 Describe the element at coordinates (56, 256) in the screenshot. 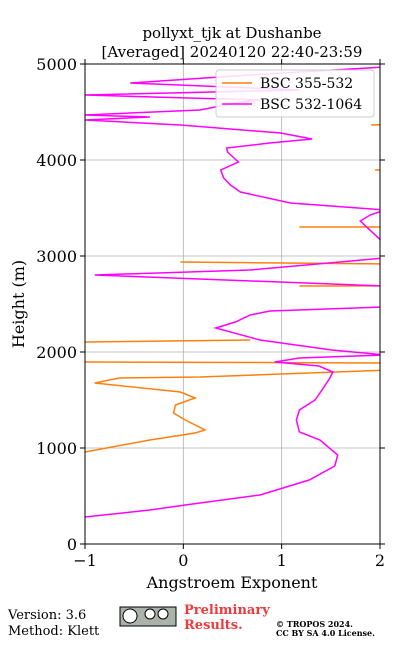

I see `y-tick-label: 3000` at that location.